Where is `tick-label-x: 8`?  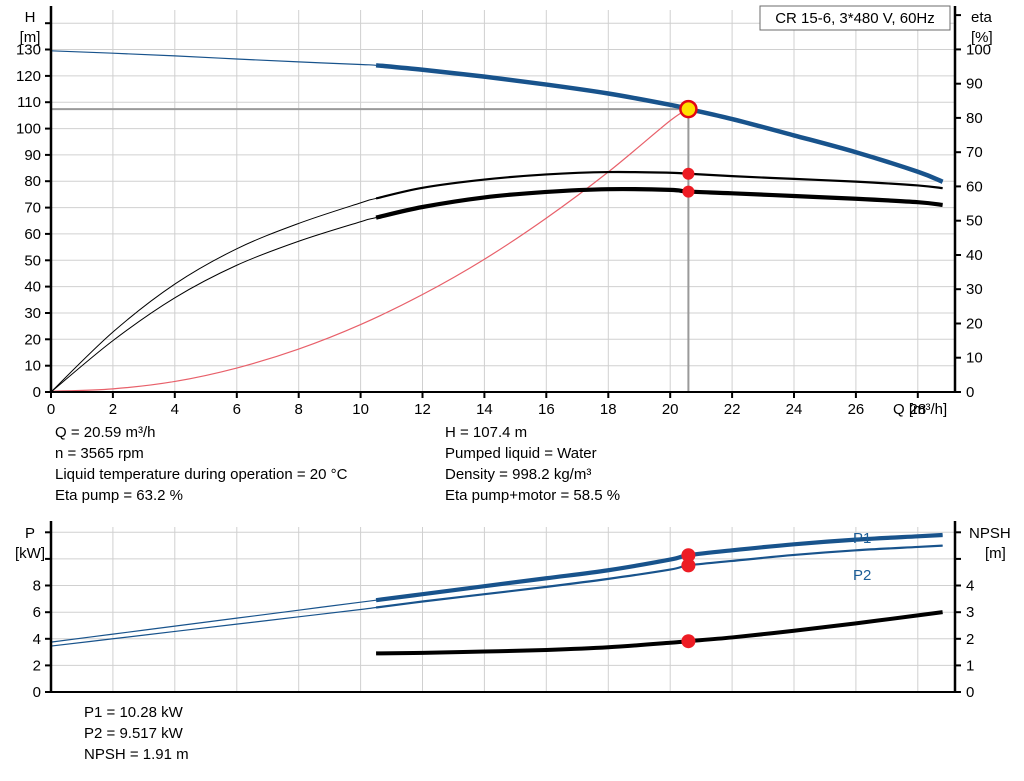 tick-label-x: 8 is located at coordinates (298, 409).